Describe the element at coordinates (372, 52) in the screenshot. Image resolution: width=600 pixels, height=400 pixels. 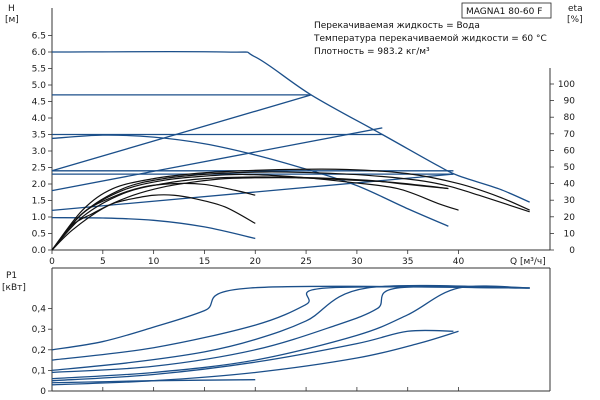
I see `info-line-3: Плотность = 983.2 кг/м³` at that location.